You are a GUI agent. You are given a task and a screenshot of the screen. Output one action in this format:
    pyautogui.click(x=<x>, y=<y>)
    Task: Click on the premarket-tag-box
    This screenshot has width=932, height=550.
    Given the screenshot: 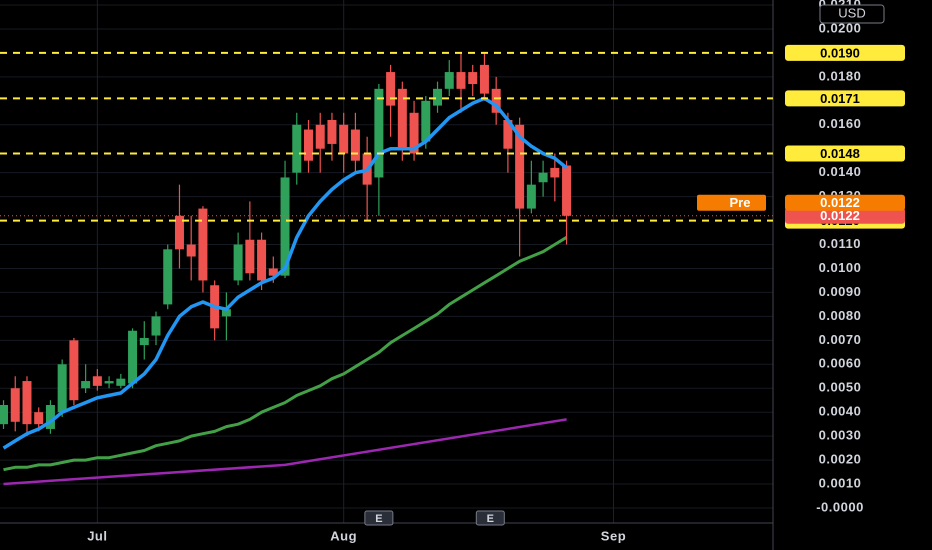 What is the action you would take?
    pyautogui.click(x=731, y=202)
    